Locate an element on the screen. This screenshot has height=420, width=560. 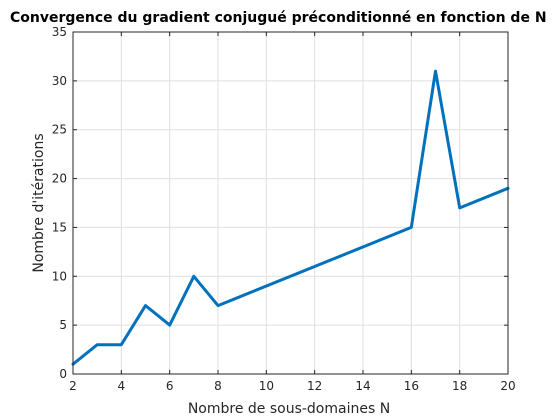
x-tick-label: 6 is located at coordinates (170, 386).